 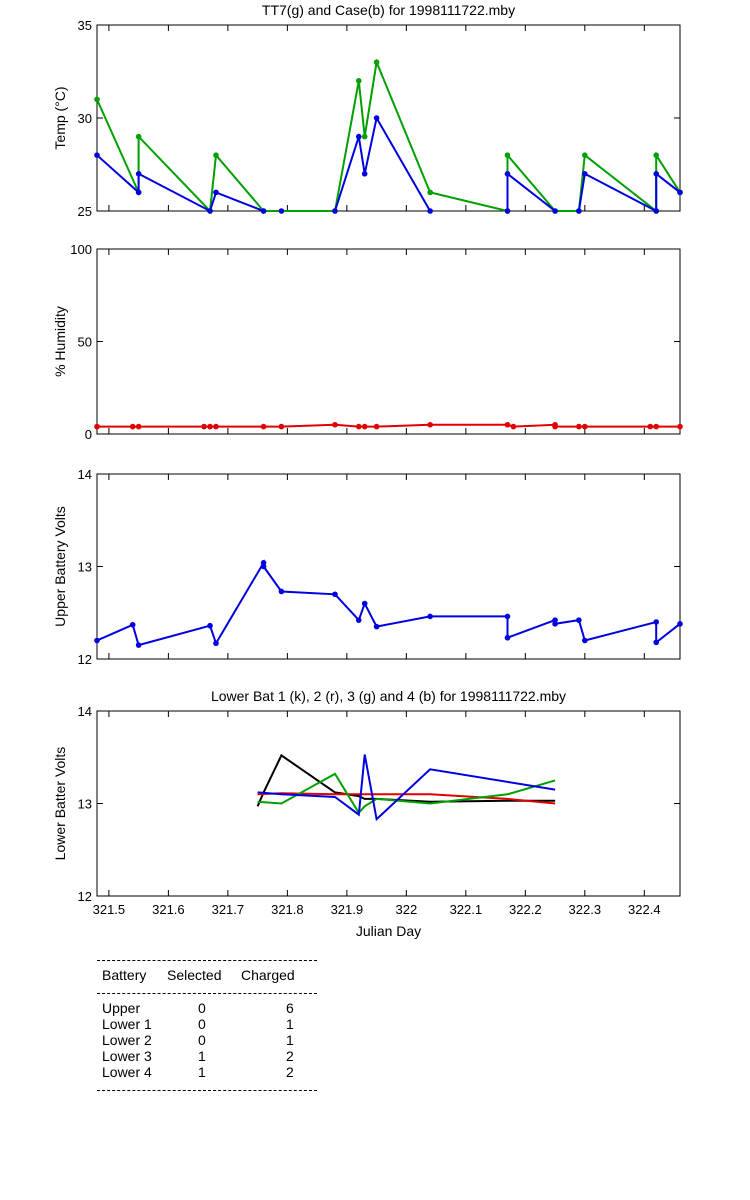 I want to click on table-divider-top, so click(x=207, y=960).